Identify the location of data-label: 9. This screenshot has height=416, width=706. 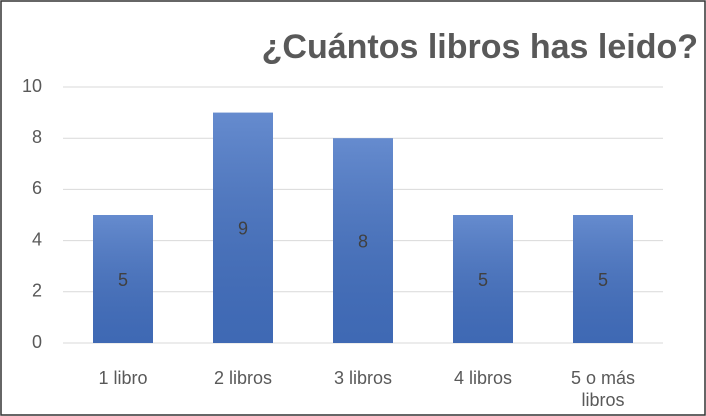
(243, 229).